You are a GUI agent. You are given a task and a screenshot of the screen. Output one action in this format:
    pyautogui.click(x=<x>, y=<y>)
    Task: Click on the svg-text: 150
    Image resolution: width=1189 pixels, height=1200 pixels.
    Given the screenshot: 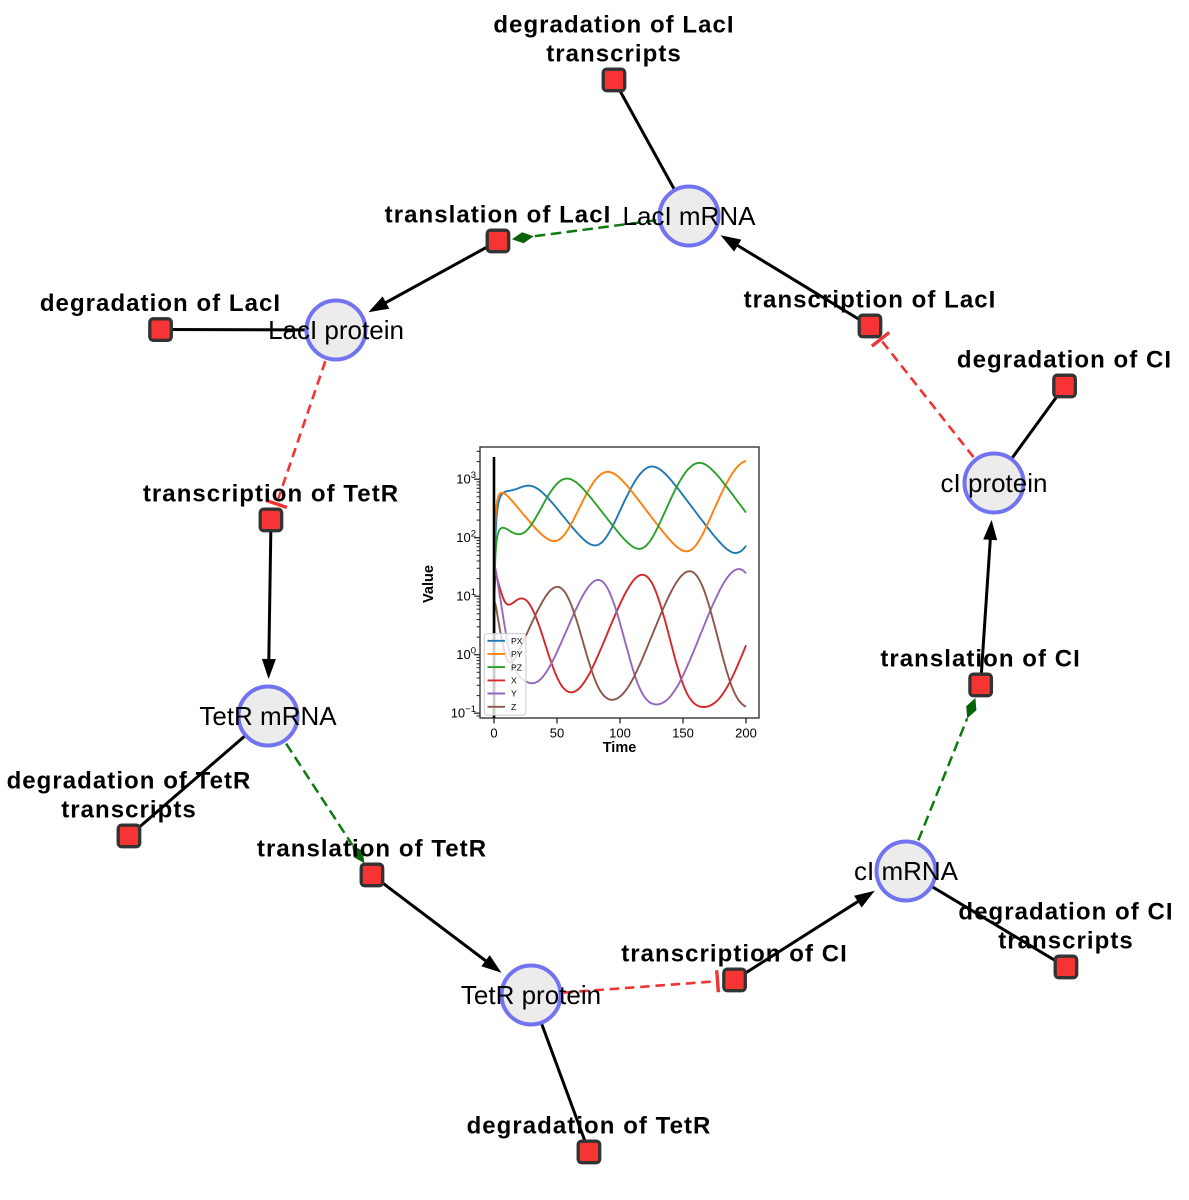 What is the action you would take?
    pyautogui.click(x=683, y=733)
    